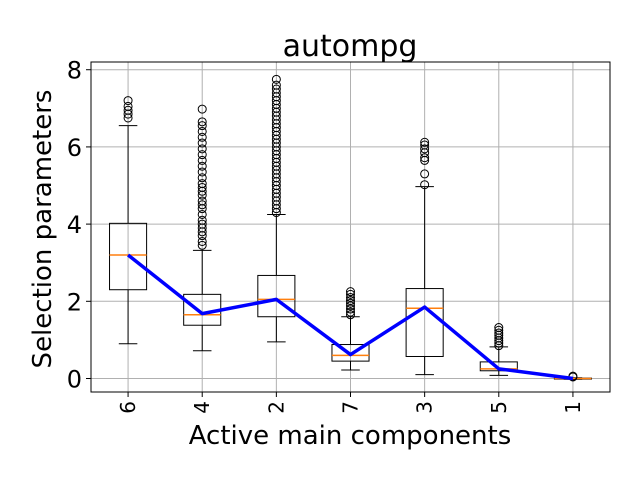 This screenshot has height=480, width=640. Describe the element at coordinates (573, 407) in the screenshot. I see `x-tick-label: 1` at that location.